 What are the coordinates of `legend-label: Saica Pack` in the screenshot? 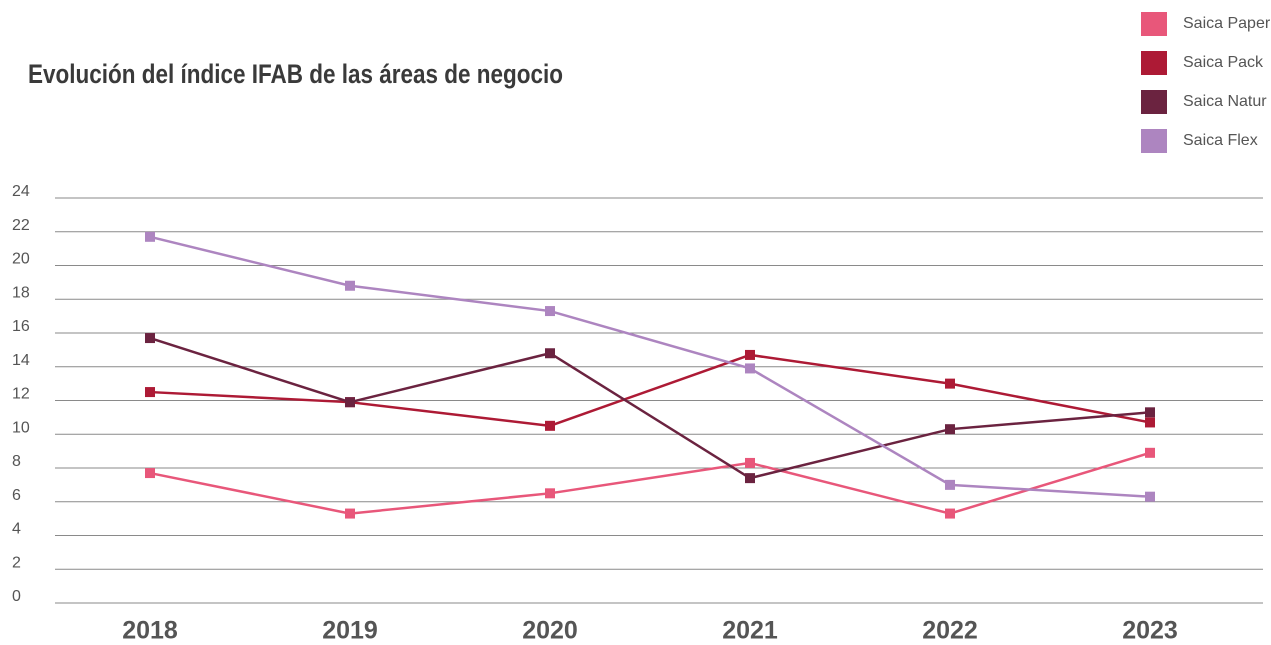 It's located at (1223, 62).